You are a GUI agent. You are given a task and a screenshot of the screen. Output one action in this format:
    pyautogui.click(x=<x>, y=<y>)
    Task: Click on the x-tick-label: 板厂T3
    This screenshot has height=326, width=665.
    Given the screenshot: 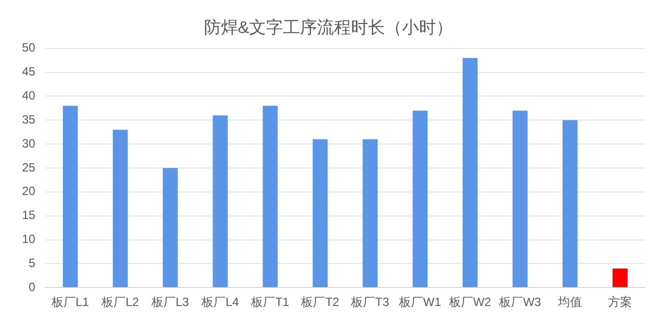 What is the action you would take?
    pyautogui.click(x=370, y=302)
    